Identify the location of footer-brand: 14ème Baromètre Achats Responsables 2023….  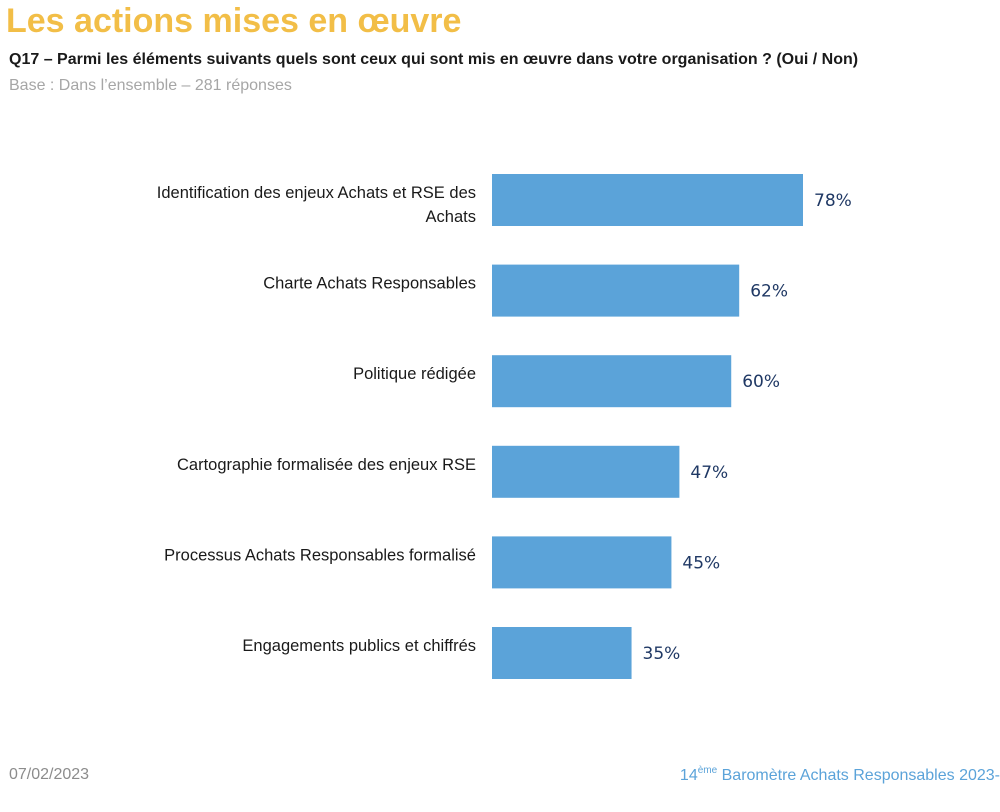
(840, 775).